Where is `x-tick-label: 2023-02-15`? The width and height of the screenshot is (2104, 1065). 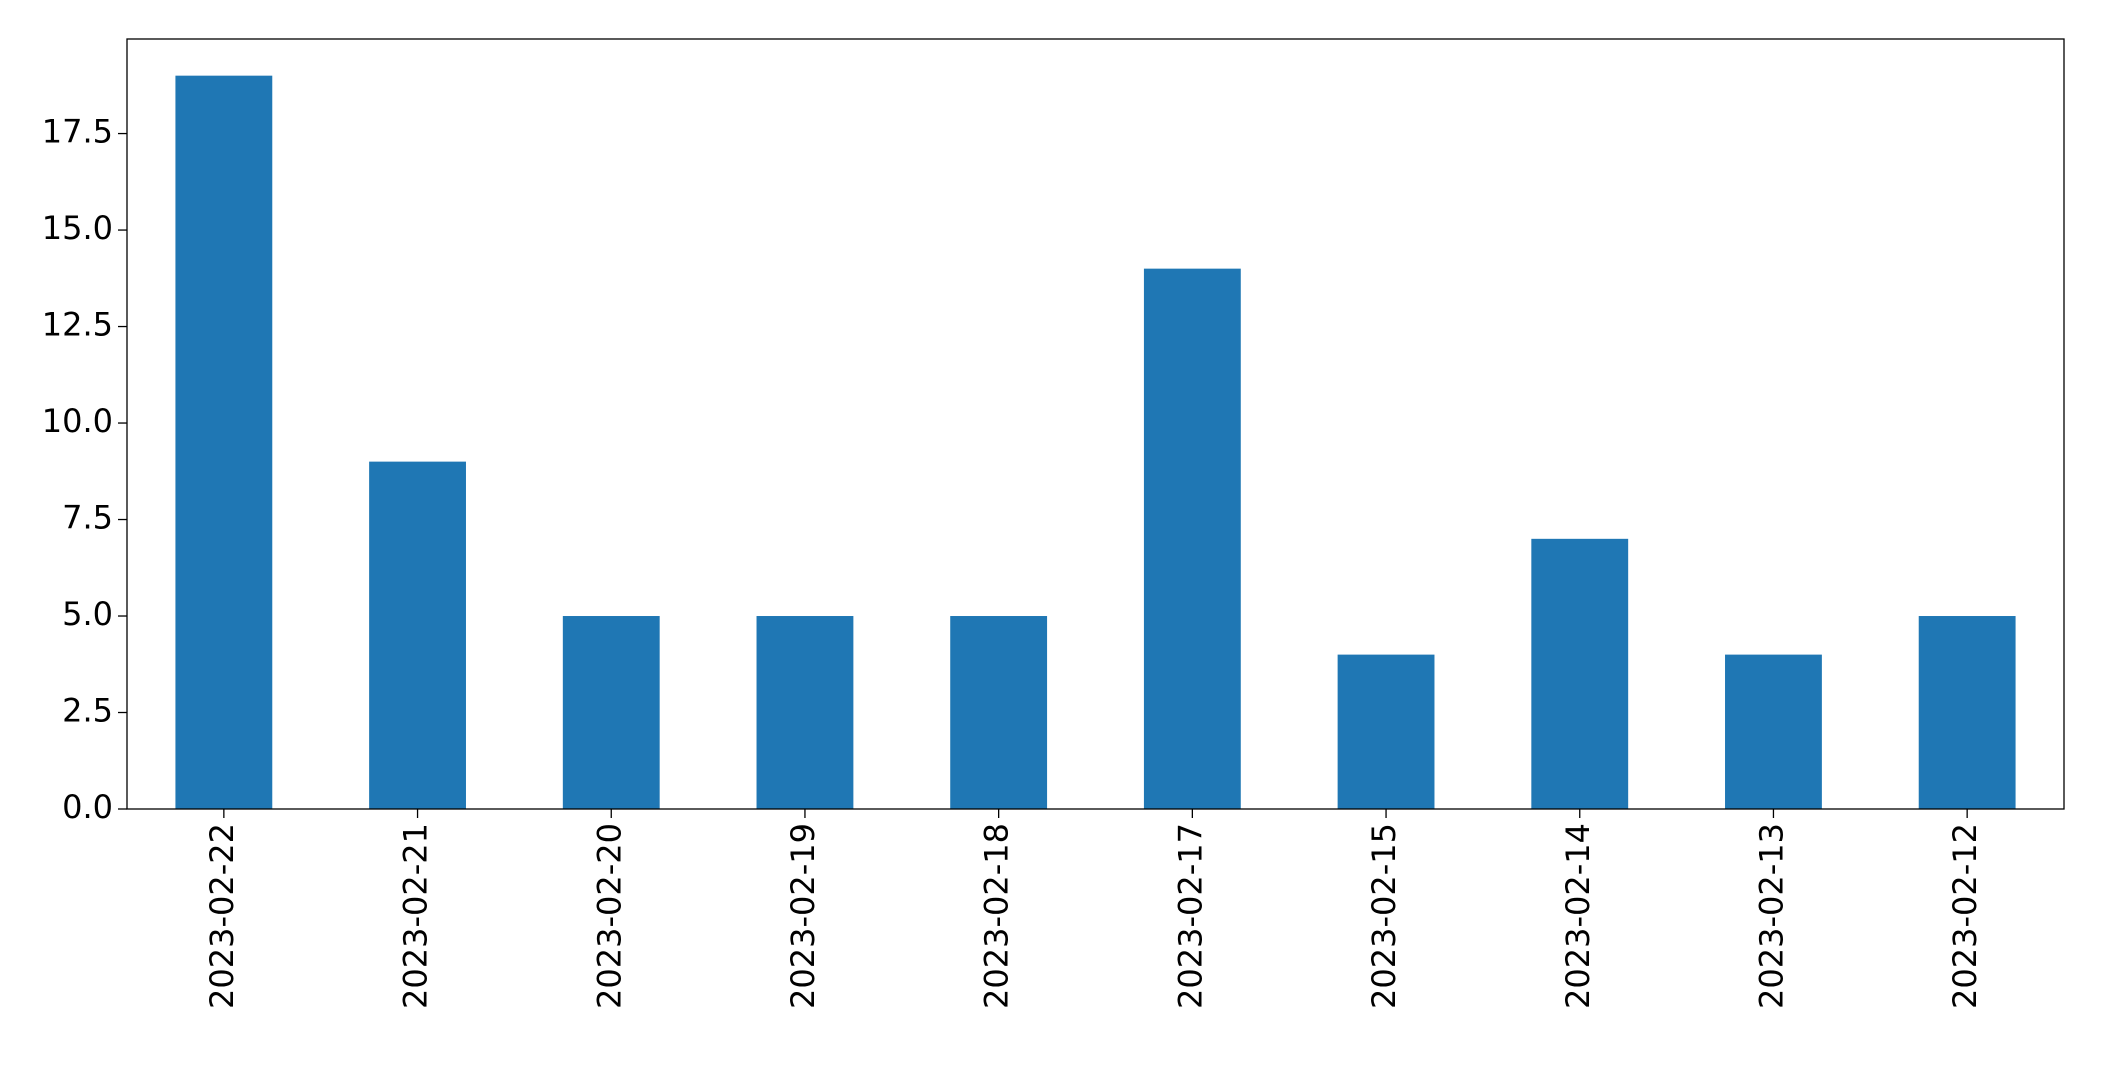 x-tick-label: 2023-02-15 is located at coordinates (1384, 916).